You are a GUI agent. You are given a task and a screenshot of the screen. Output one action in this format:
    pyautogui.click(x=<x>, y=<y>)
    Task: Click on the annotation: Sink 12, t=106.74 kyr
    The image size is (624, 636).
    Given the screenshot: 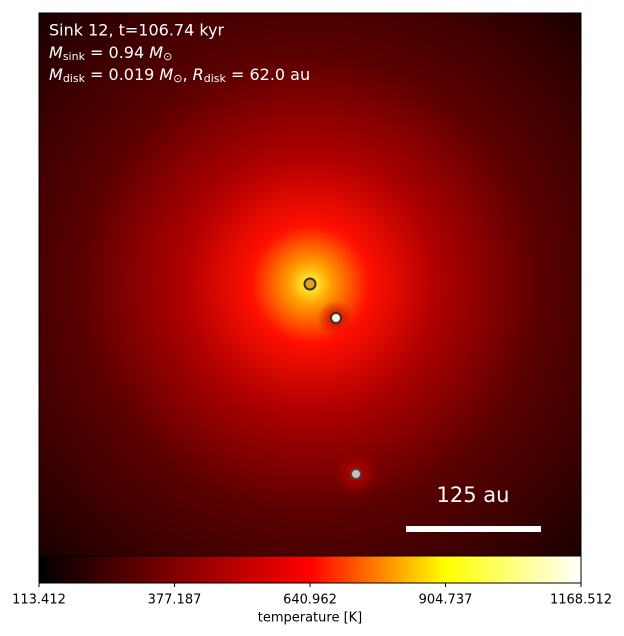 What is the action you would take?
    pyautogui.click(x=137, y=30)
    